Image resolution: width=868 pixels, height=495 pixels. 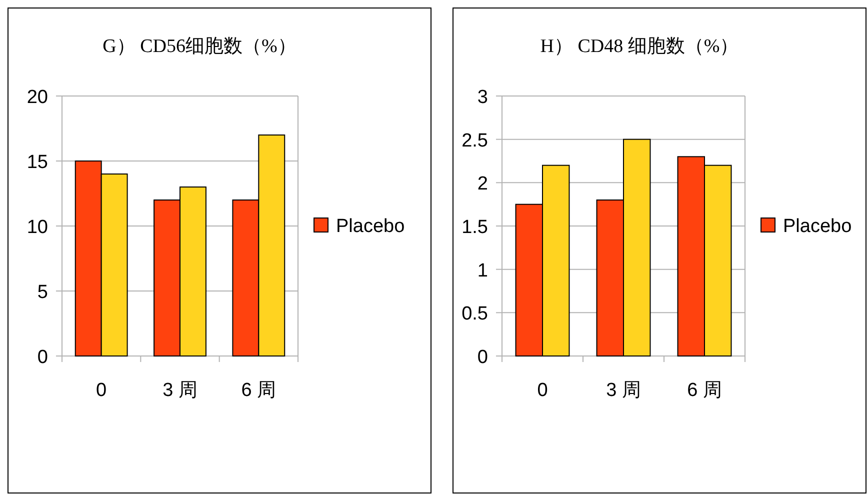 What do you see at coordinates (482, 184) in the screenshot?
I see `y-tick-label: 2` at bounding box center [482, 184].